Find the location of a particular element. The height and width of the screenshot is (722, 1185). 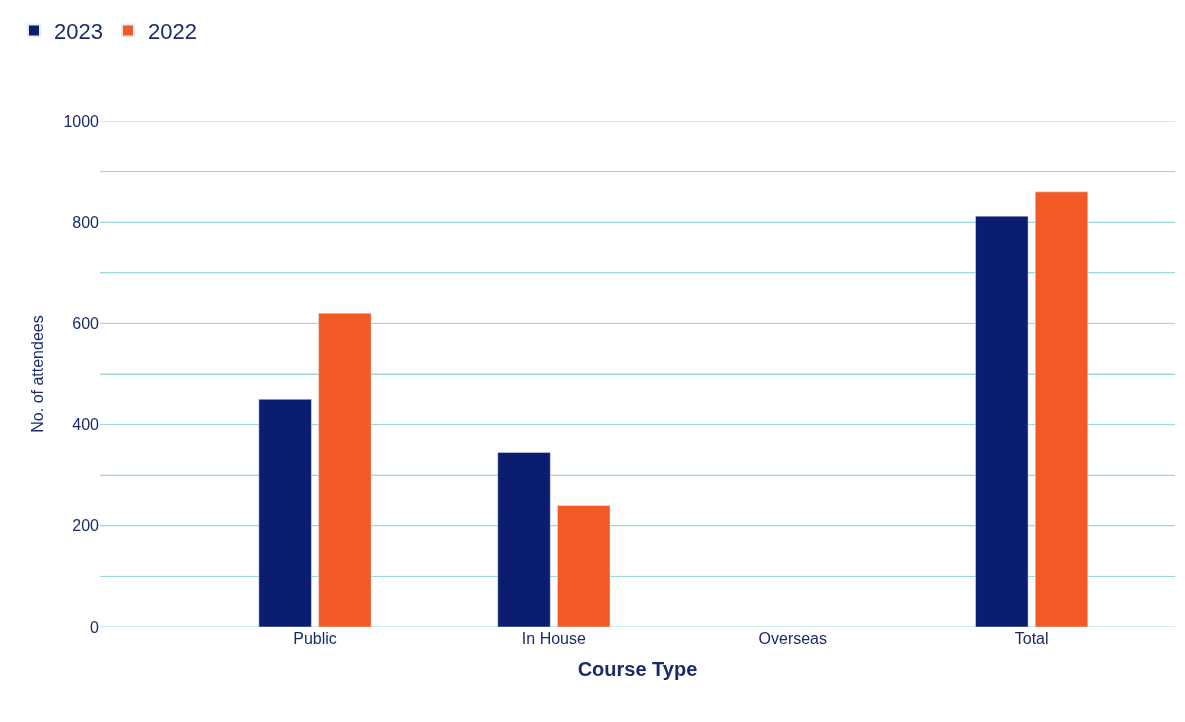

y-tick-label: 600 is located at coordinates (86, 323).